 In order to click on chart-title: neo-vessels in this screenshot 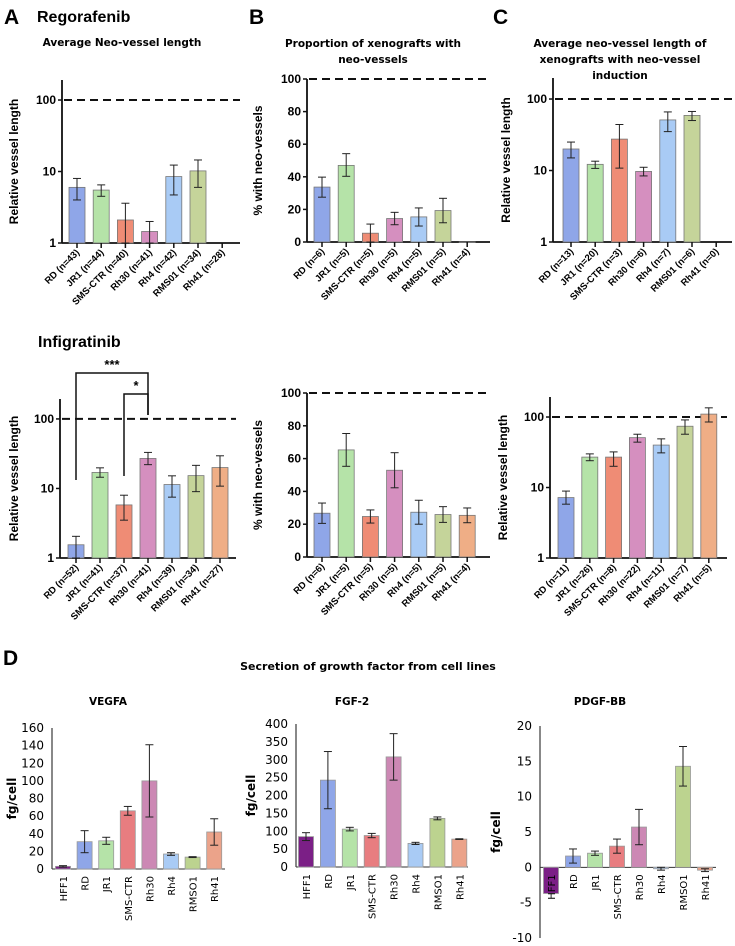, I will do `click(373, 60)`.